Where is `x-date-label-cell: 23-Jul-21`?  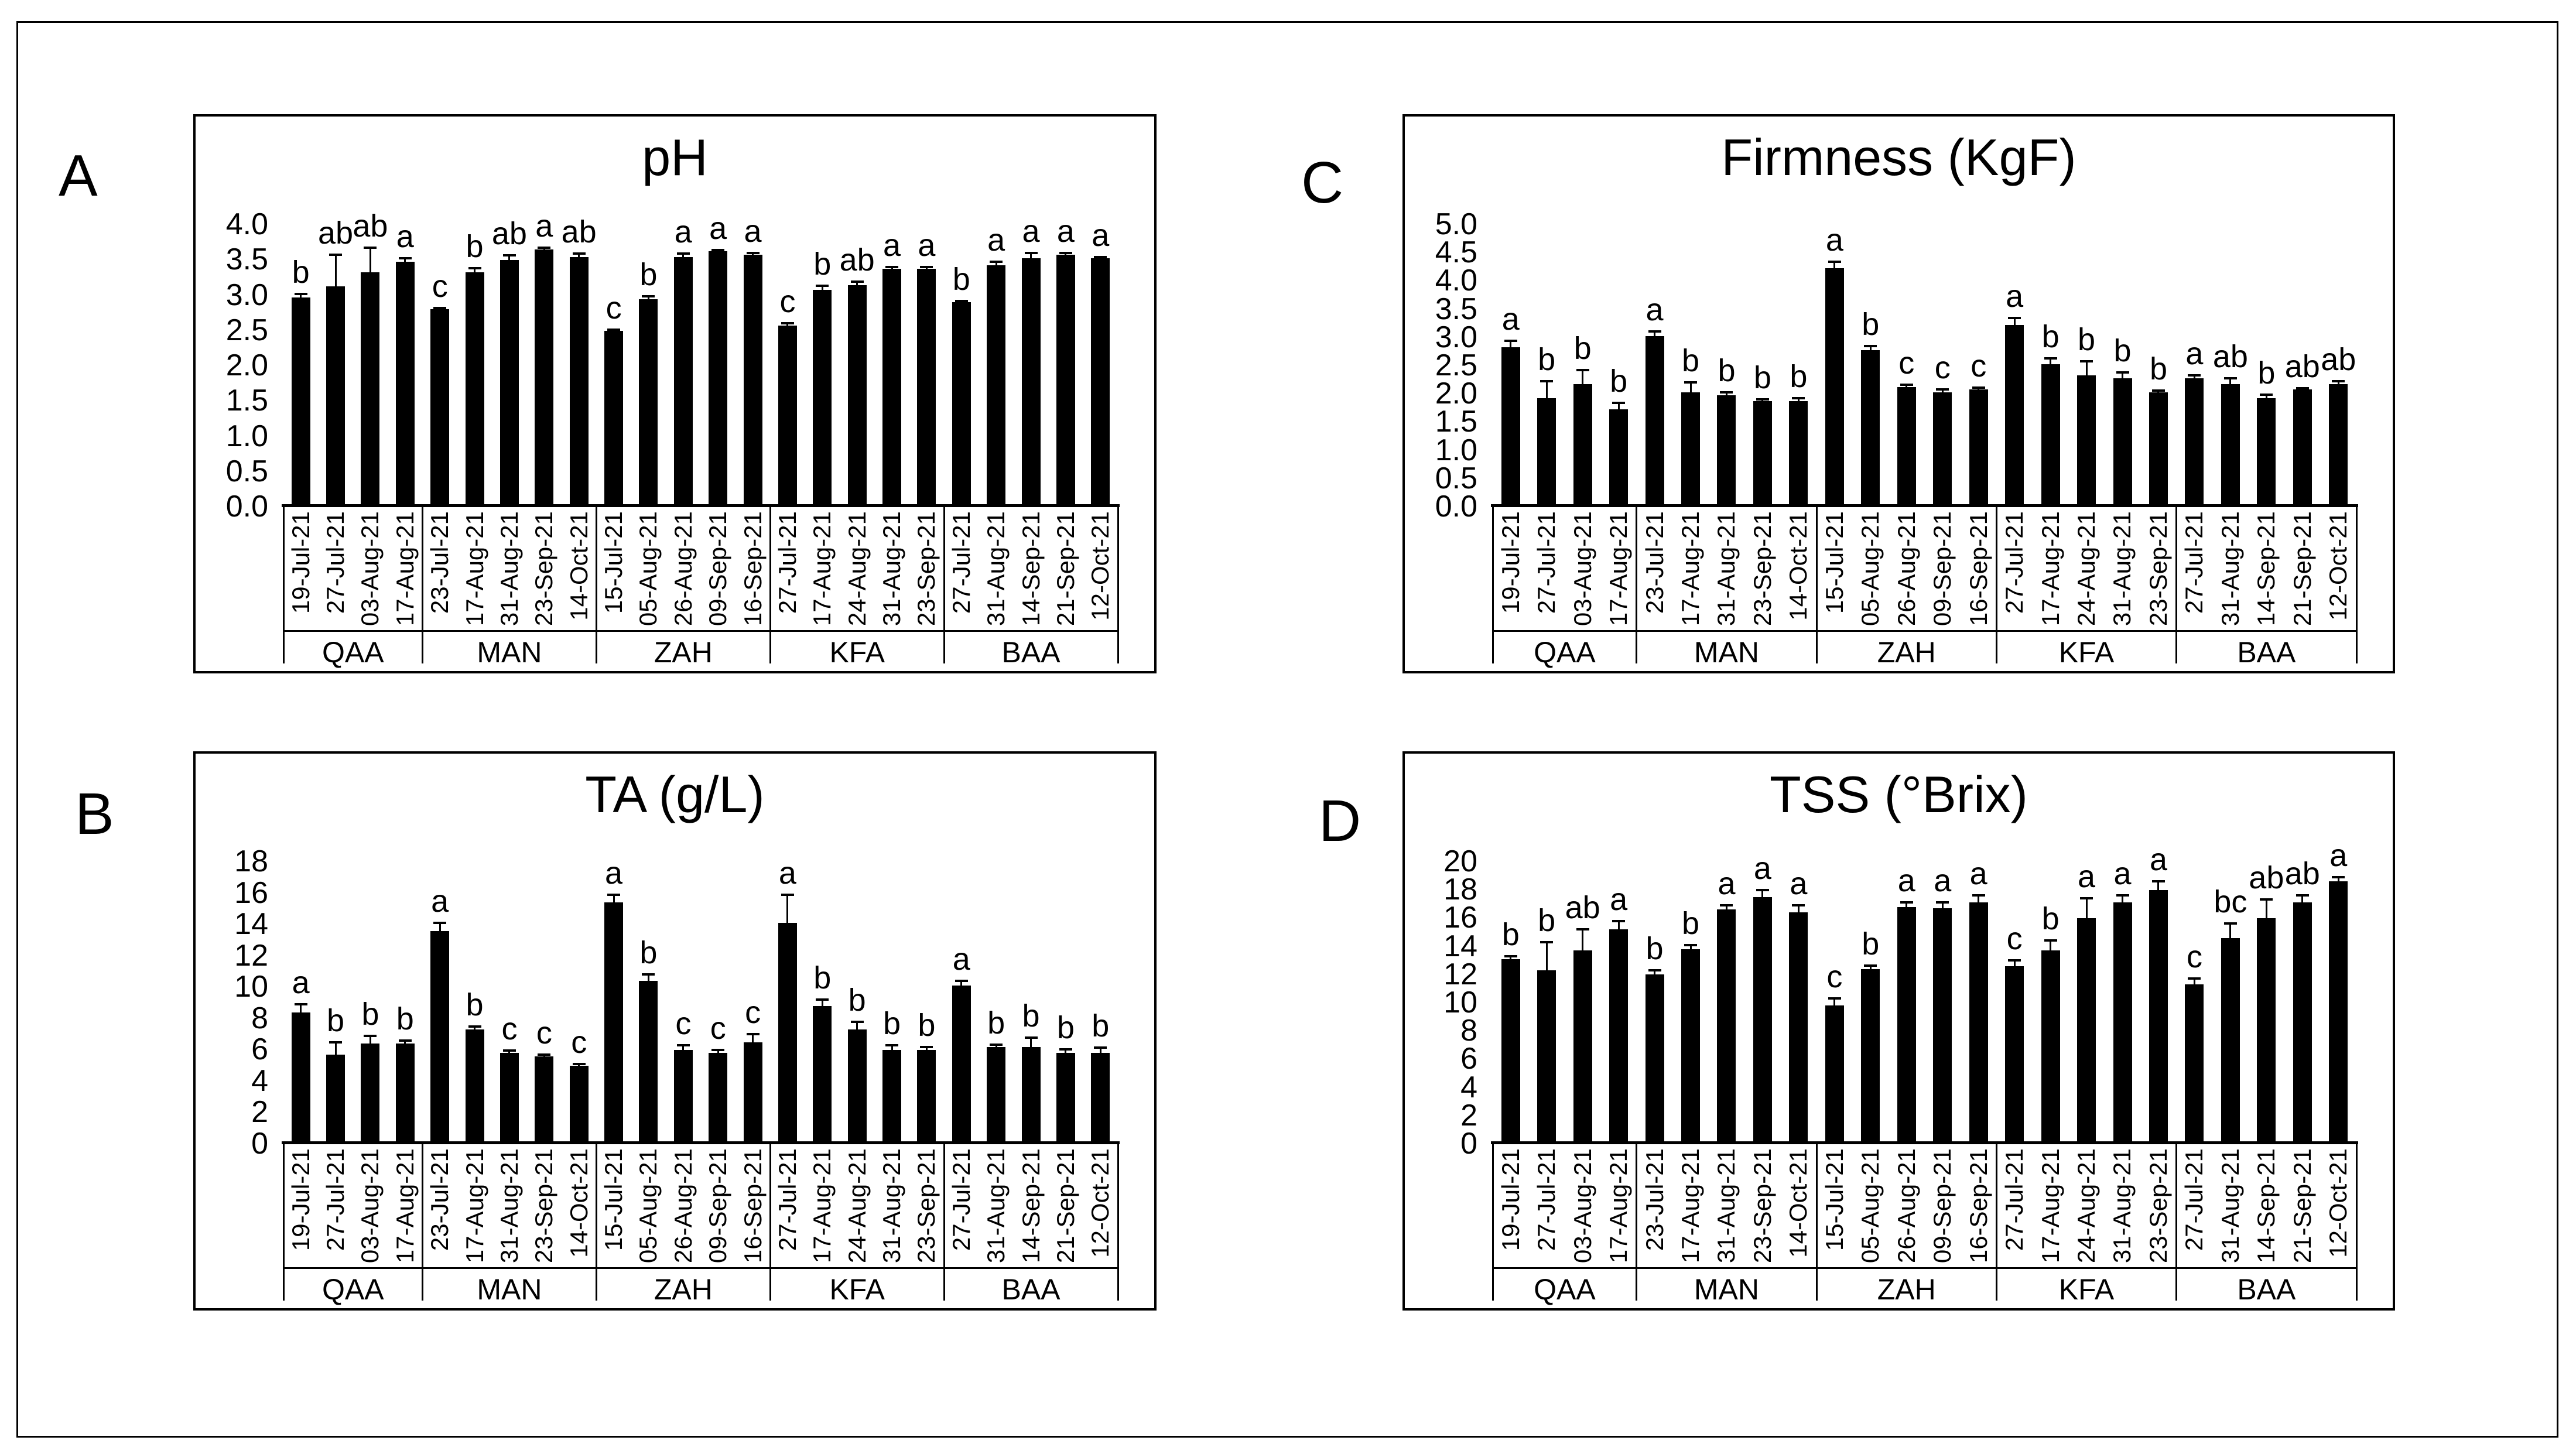
x-date-label-cell: 23-Jul-21 is located at coordinates (1655, 569).